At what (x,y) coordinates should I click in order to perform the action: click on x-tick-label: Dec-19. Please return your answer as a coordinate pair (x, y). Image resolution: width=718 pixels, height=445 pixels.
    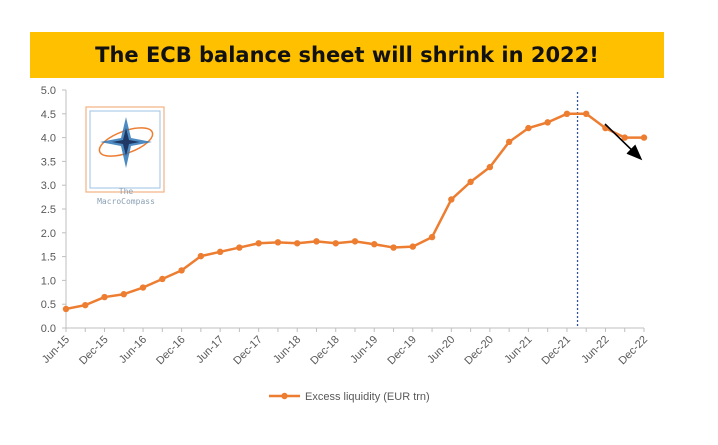
    Looking at the image, I should click on (402, 351).